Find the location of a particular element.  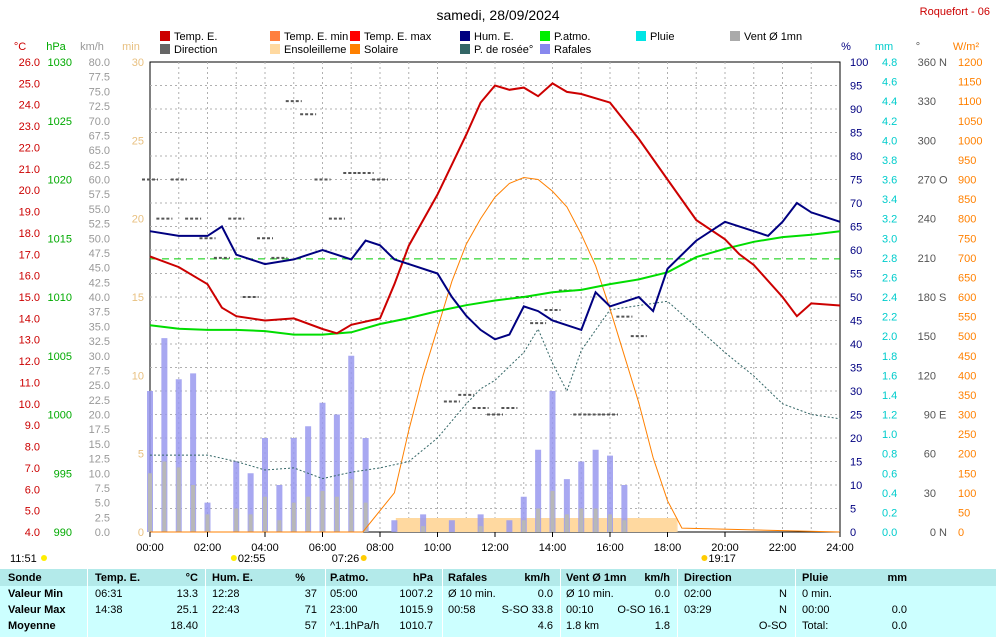

pressure-tick: 1005 is located at coordinates (60, 357).